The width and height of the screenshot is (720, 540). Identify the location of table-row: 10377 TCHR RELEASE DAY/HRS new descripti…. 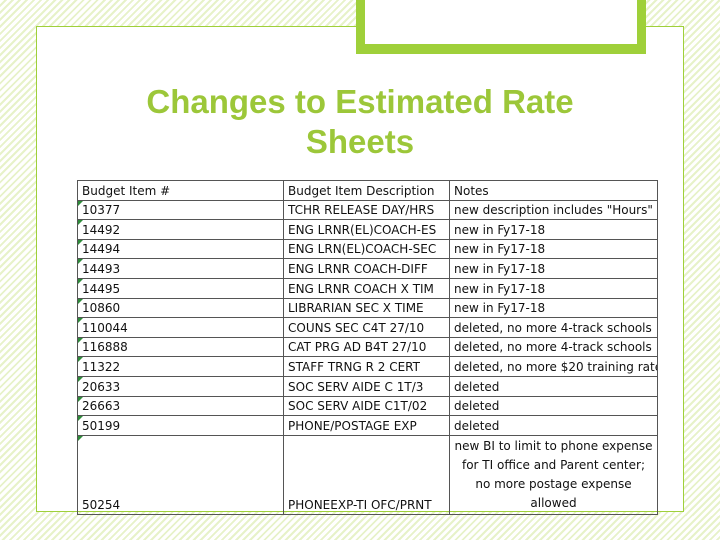
(367, 210).